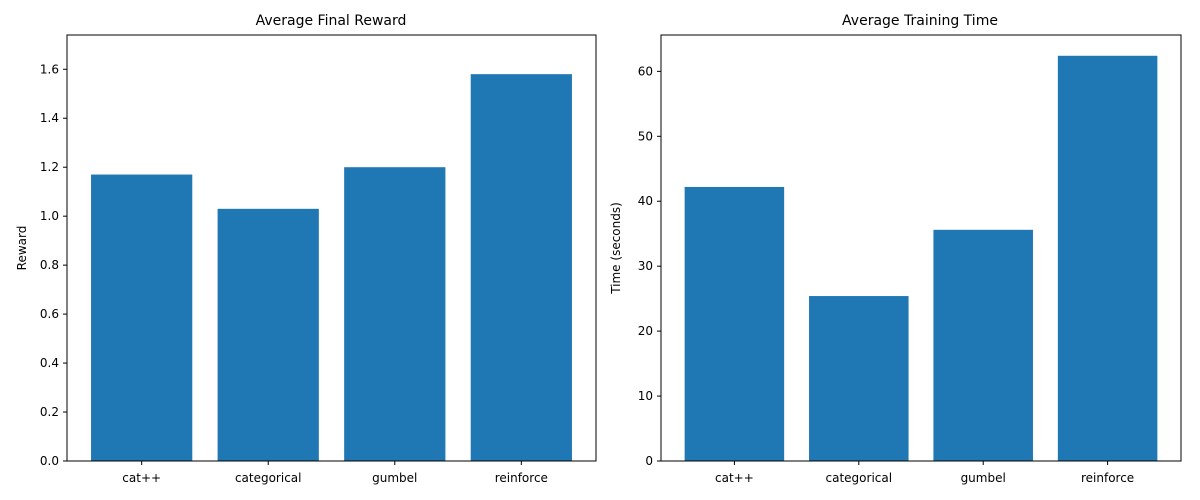  What do you see at coordinates (1107, 478) in the screenshot?
I see `training-time-x-tick-label-3: reinforce` at bounding box center [1107, 478].